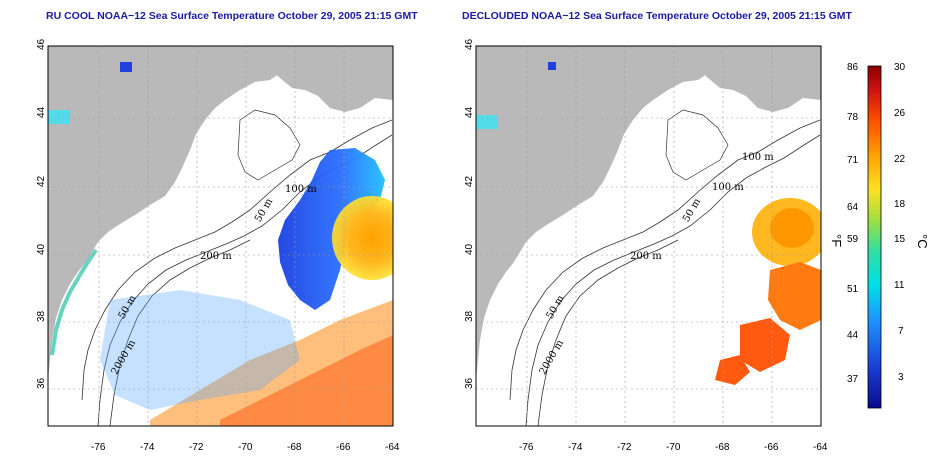  What do you see at coordinates (306, 380) in the screenshot?
I see `gulf-stream-hot` at bounding box center [306, 380].